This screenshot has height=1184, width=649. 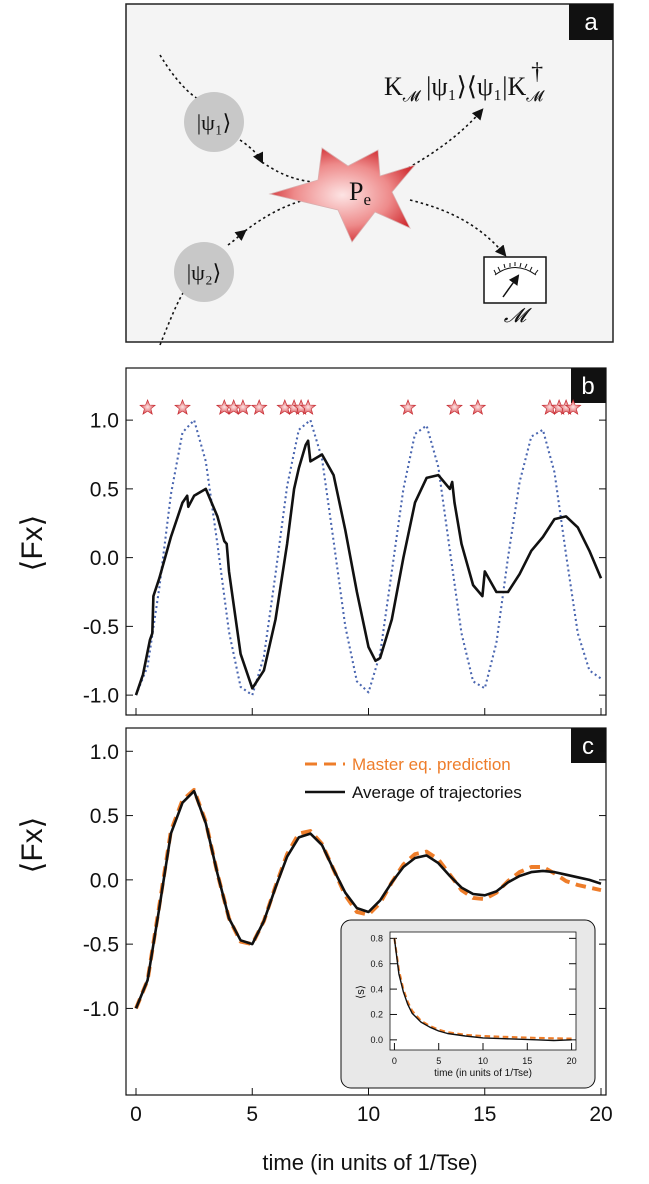 What do you see at coordinates (104, 816) in the screenshot?
I see `panel-c-y-tick-label: 0.5` at bounding box center [104, 816].